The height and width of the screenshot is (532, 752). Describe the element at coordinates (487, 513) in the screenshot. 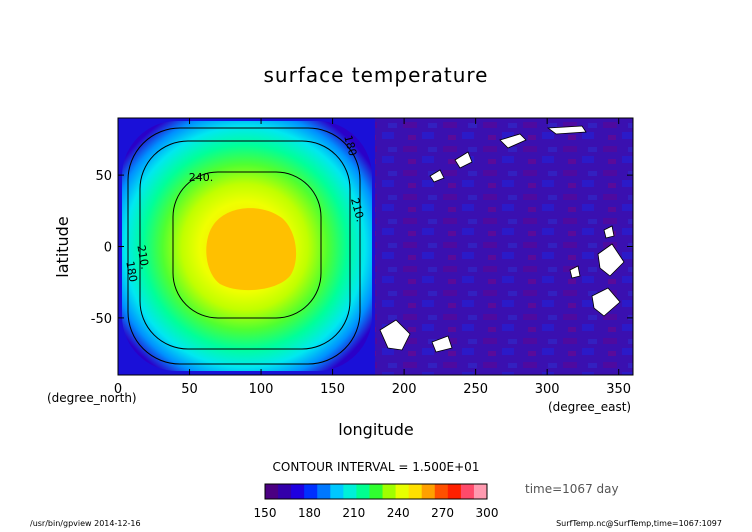

I see `colorbar-tick-label: 300` at that location.